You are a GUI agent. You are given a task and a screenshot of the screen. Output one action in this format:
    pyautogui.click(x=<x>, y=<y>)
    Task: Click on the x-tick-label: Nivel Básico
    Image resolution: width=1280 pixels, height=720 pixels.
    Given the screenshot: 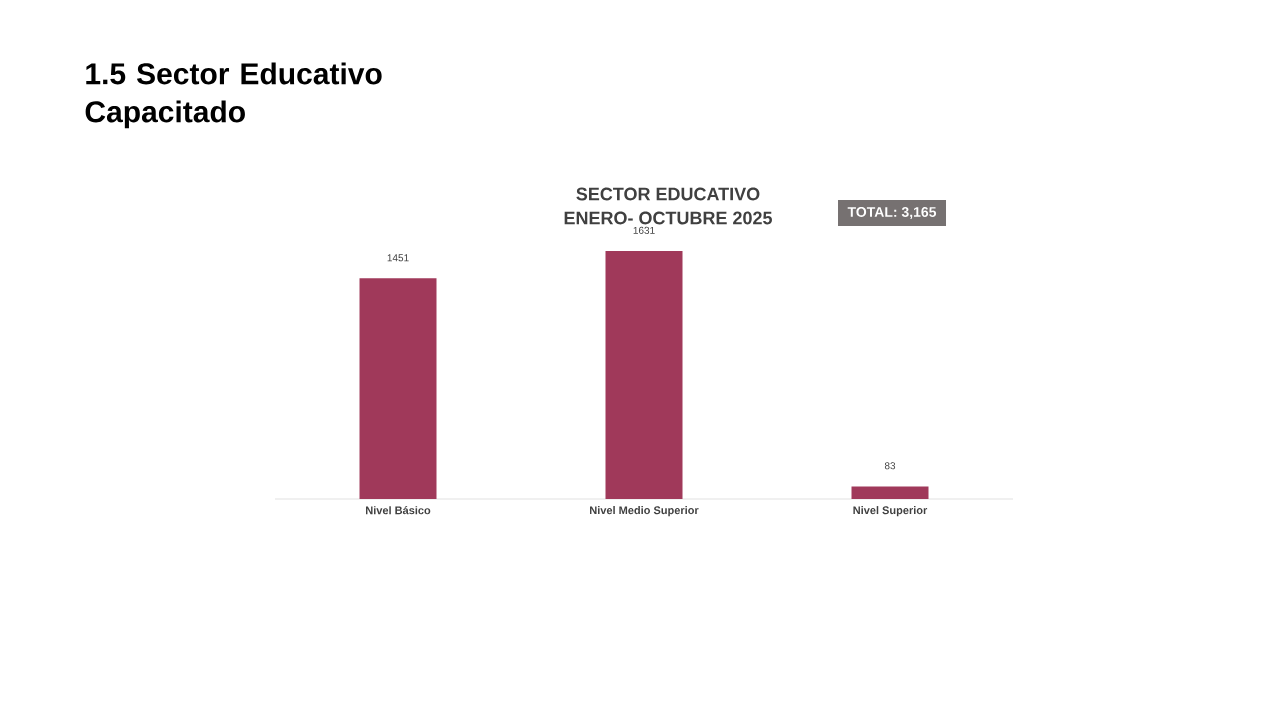 What is the action you would take?
    pyautogui.click(x=398, y=510)
    